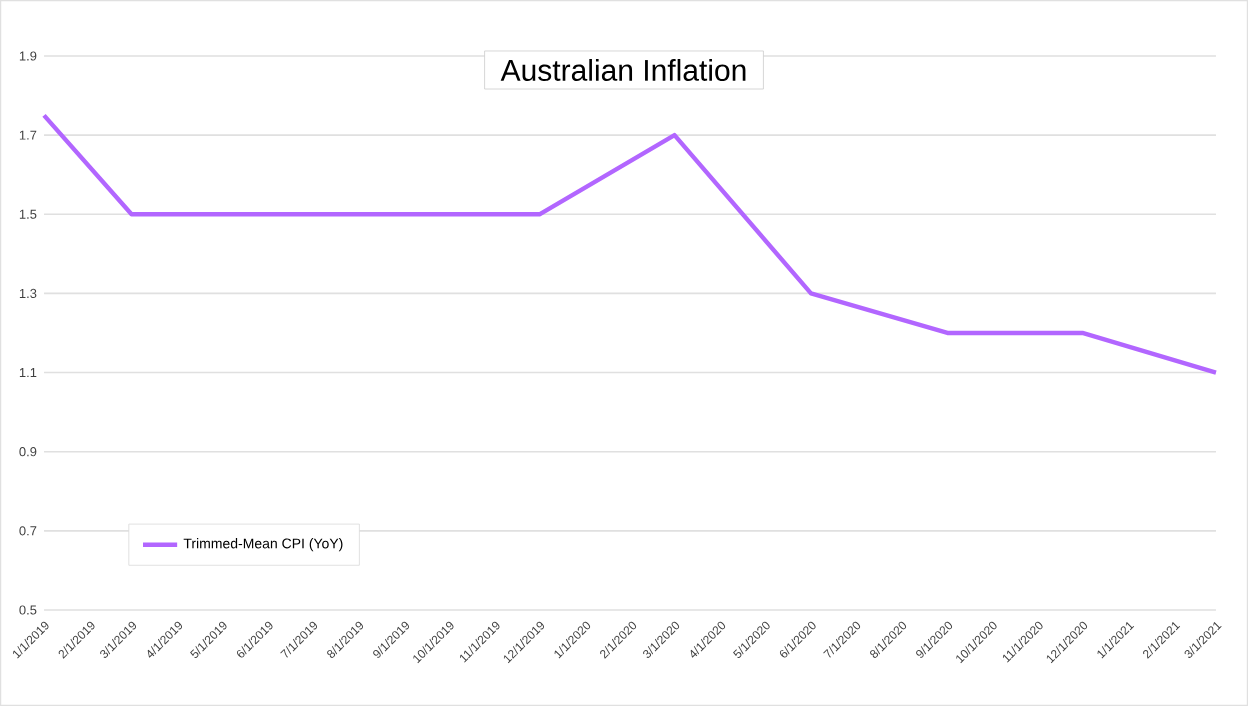 This screenshot has height=706, width=1248. I want to click on chart-title: Australian Inflation, so click(623, 69).